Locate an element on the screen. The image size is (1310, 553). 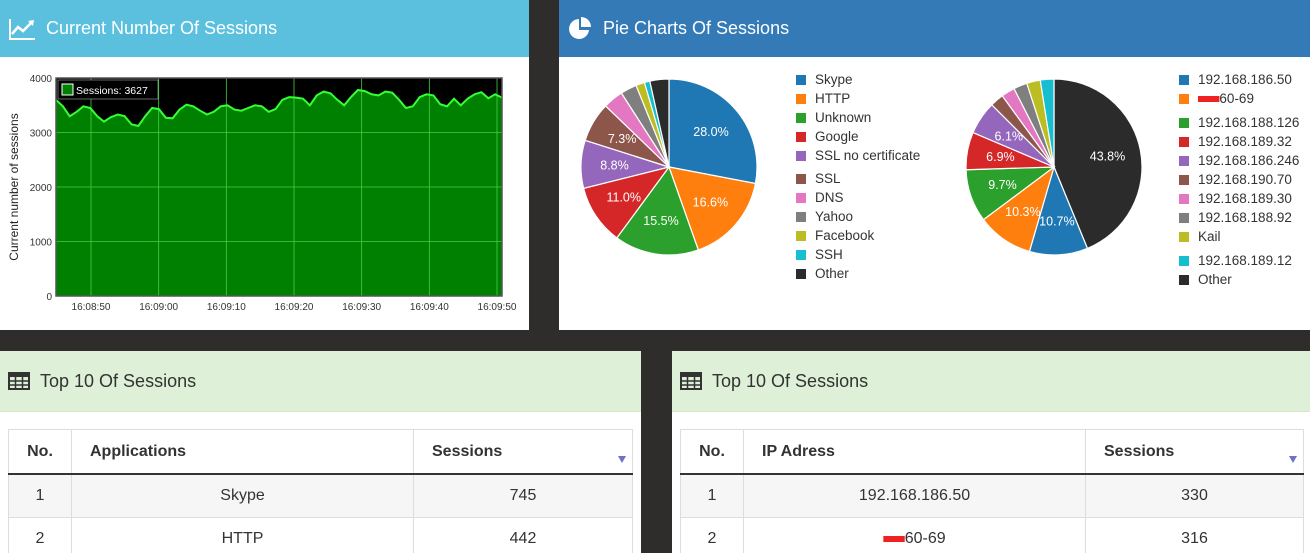
legend-item: SSL no certificate is located at coordinates (858, 155).